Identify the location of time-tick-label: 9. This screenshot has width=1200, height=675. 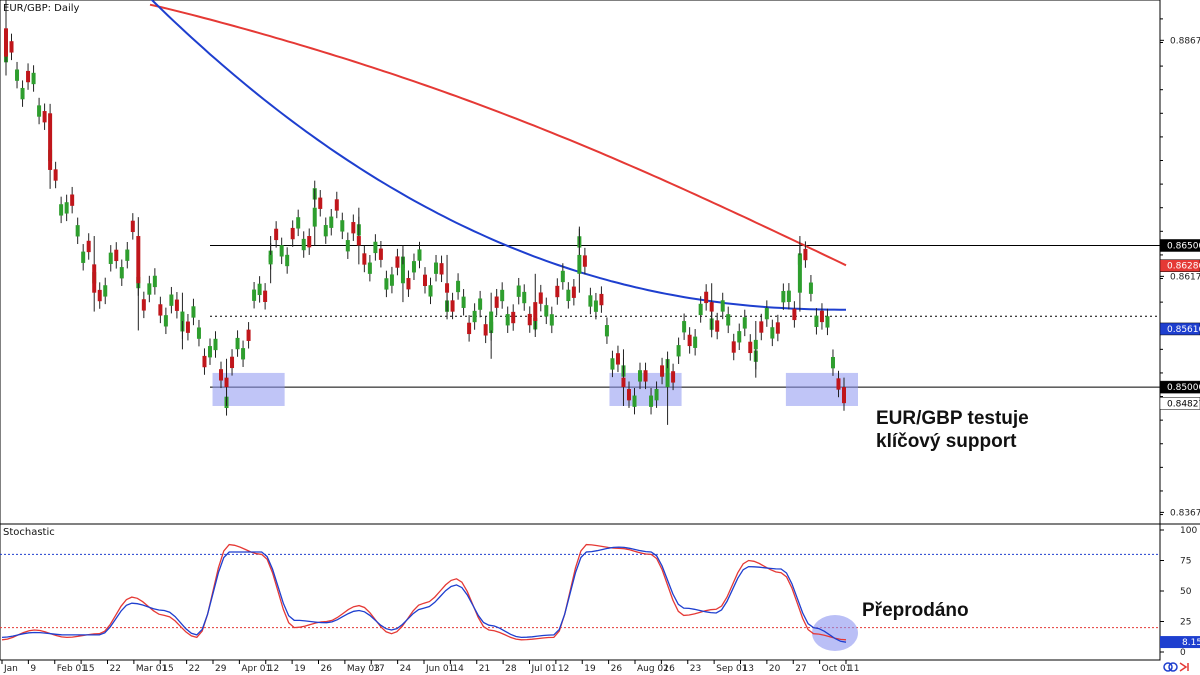
(33, 669).